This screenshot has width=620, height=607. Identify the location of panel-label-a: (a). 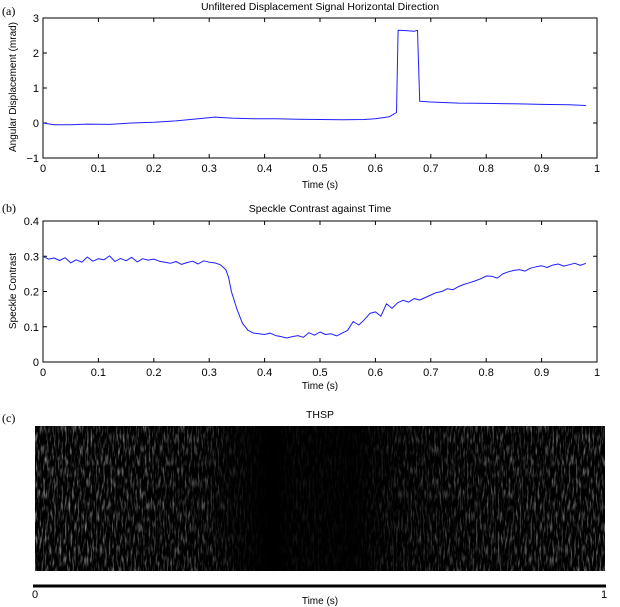
(8, 11).